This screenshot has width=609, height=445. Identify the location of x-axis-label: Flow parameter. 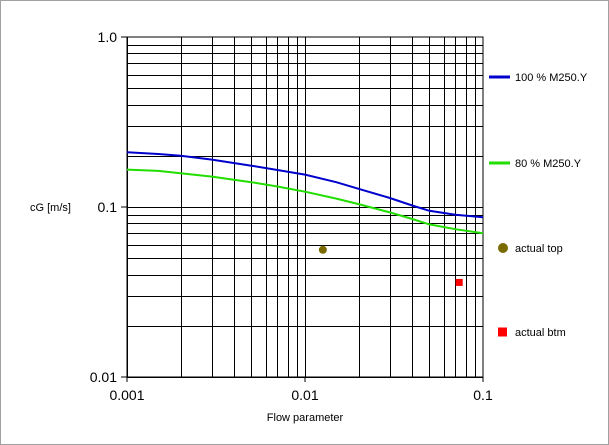
(305, 418).